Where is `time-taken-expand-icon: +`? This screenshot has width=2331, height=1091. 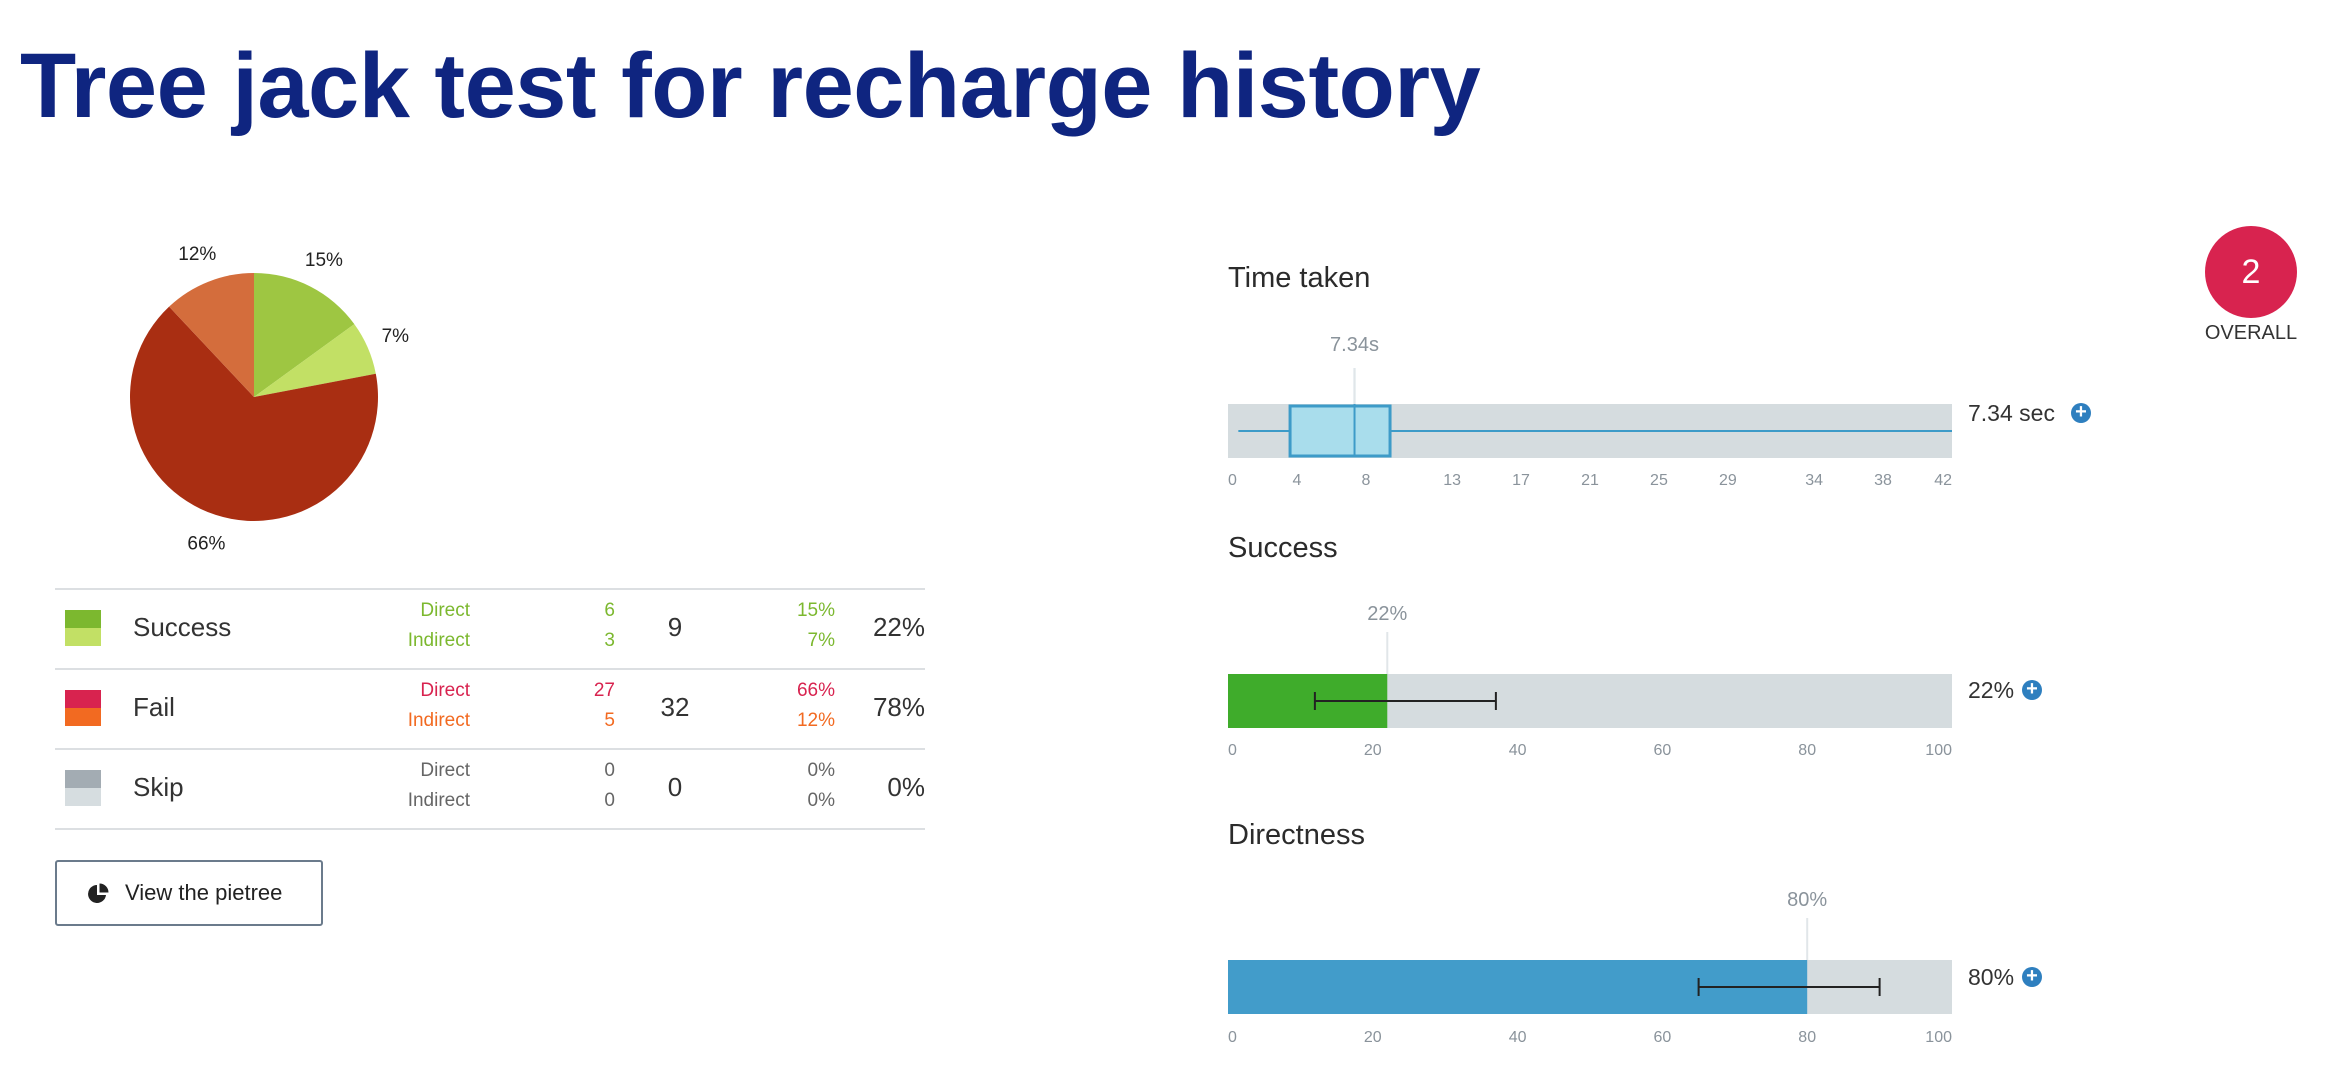 time-taken-expand-icon: + is located at coordinates (2081, 412).